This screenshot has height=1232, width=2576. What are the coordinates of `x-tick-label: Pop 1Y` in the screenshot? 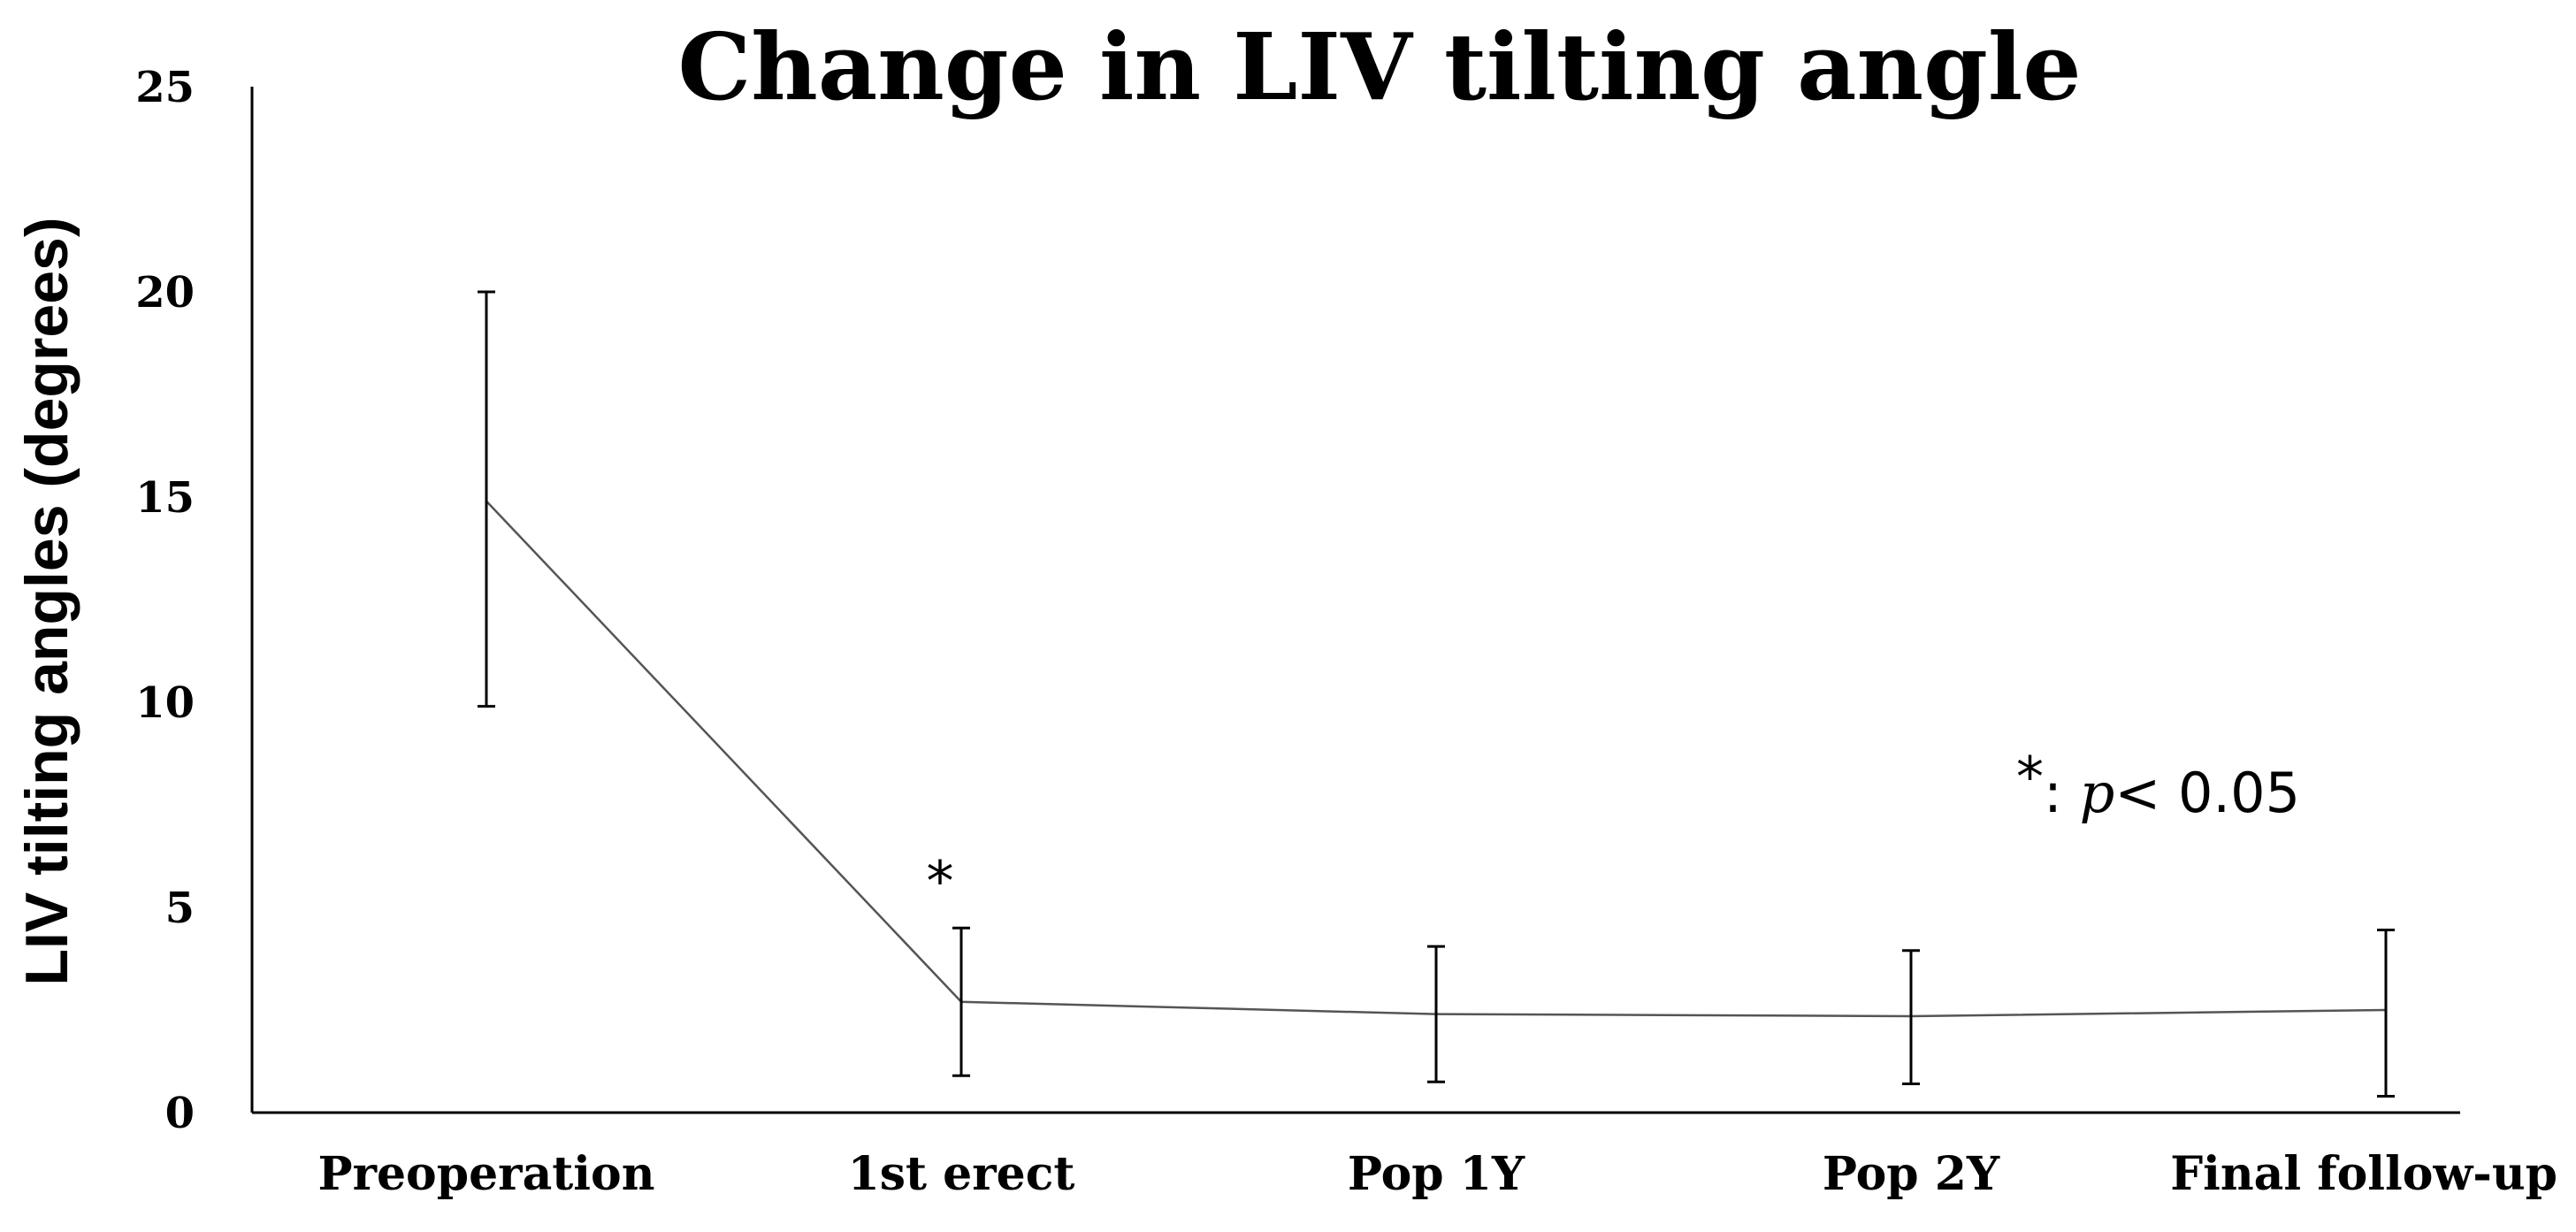 It's located at (1436, 1174).